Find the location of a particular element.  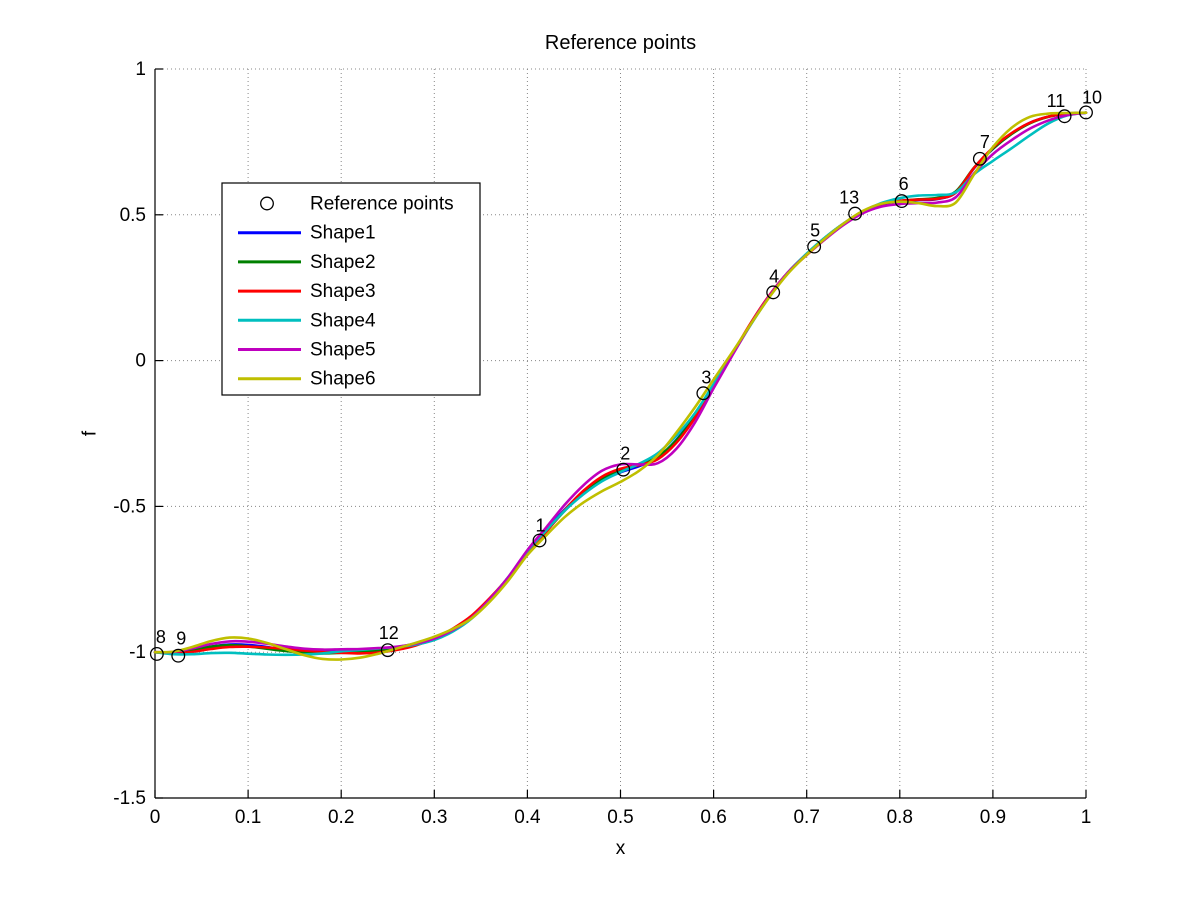

reference-point-label: 1 is located at coordinates (541, 526).